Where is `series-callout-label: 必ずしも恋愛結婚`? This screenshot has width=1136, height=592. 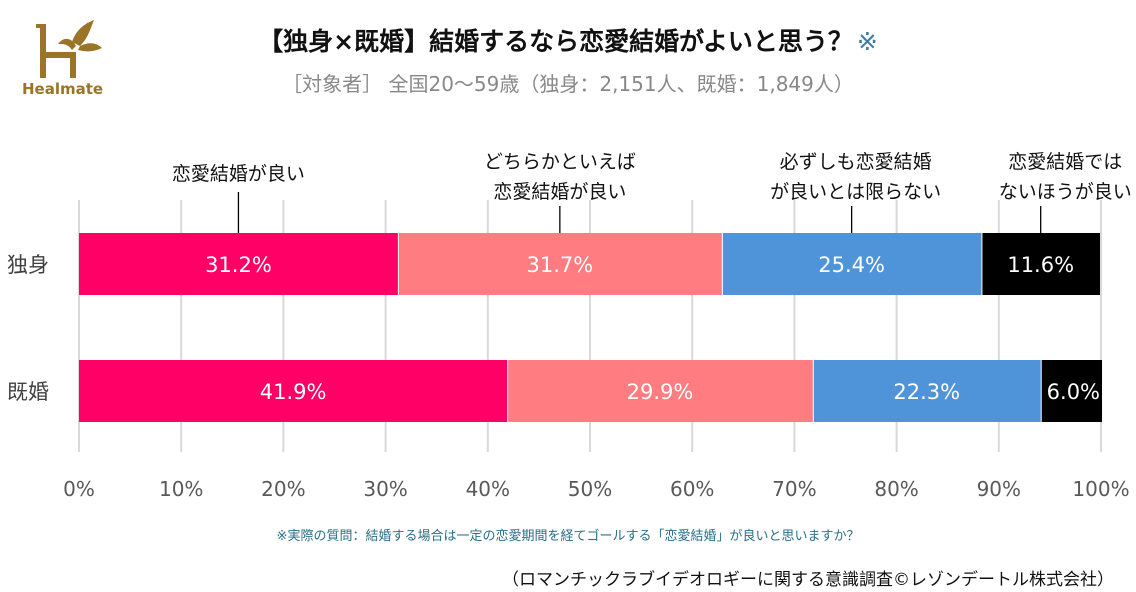
series-callout-label: 必ずしも恋愛結婚 is located at coordinates (856, 162).